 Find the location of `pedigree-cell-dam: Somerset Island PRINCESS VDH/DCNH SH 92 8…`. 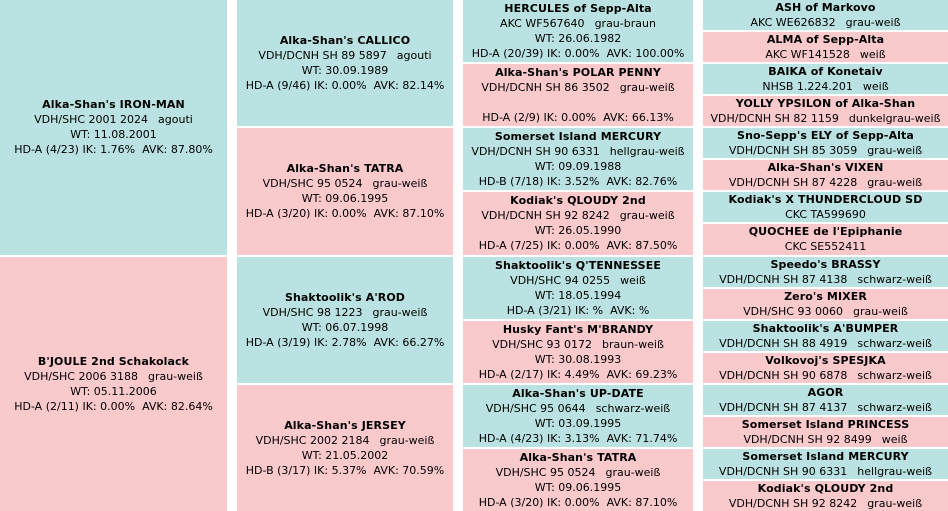

pedigree-cell-dam: Somerset Island PRINCESS VDH/DCNH SH 92 8… is located at coordinates (825, 431).